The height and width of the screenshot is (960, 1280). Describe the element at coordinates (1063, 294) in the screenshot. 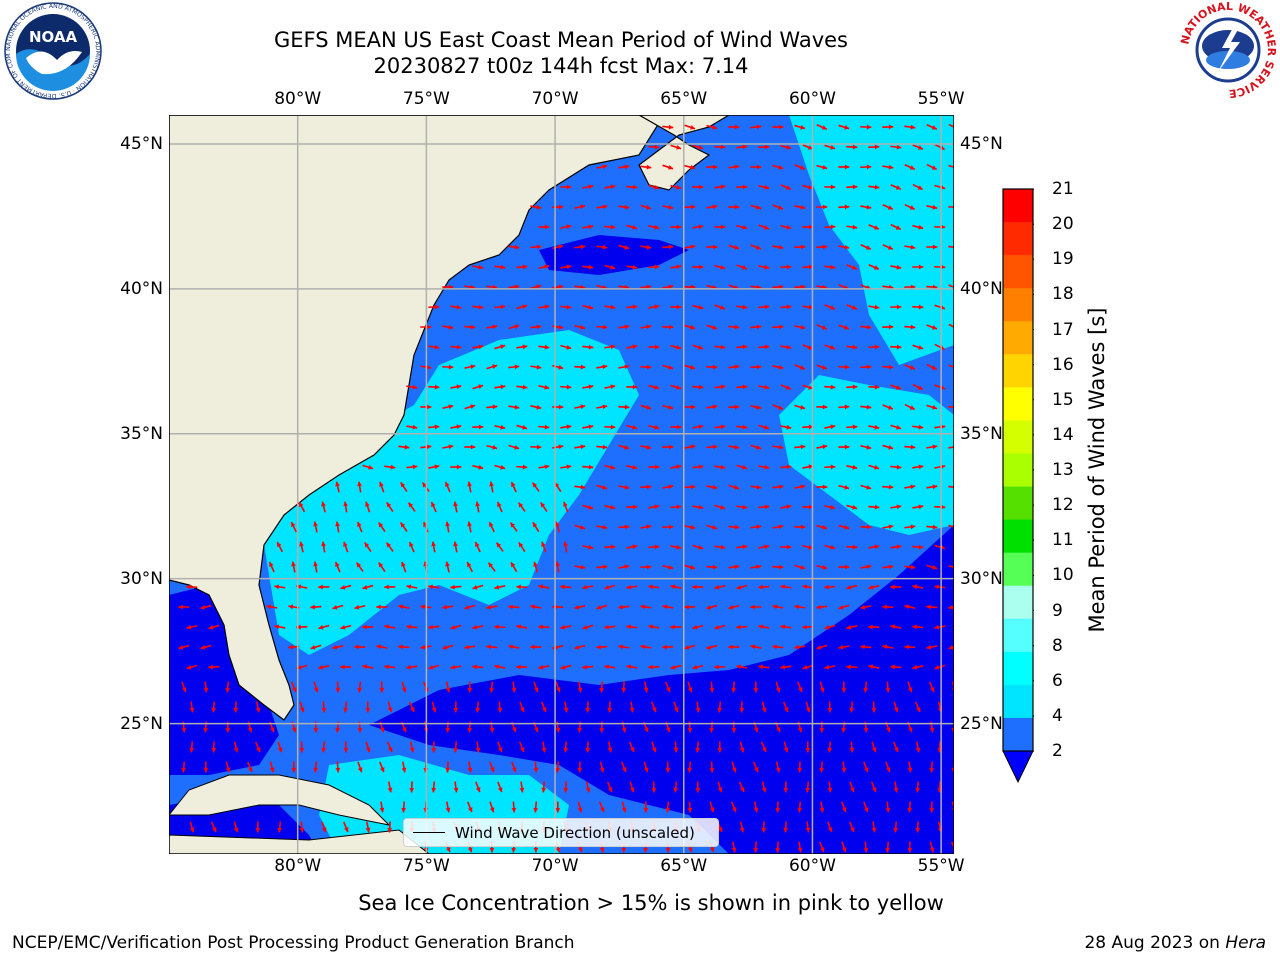

I see `colorbar-tick-label: 18` at that location.